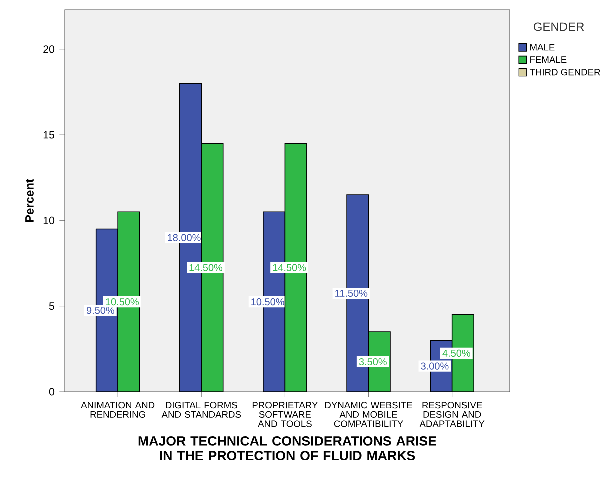  Describe the element at coordinates (559, 27) in the screenshot. I see `legend-title: GENDER` at that location.